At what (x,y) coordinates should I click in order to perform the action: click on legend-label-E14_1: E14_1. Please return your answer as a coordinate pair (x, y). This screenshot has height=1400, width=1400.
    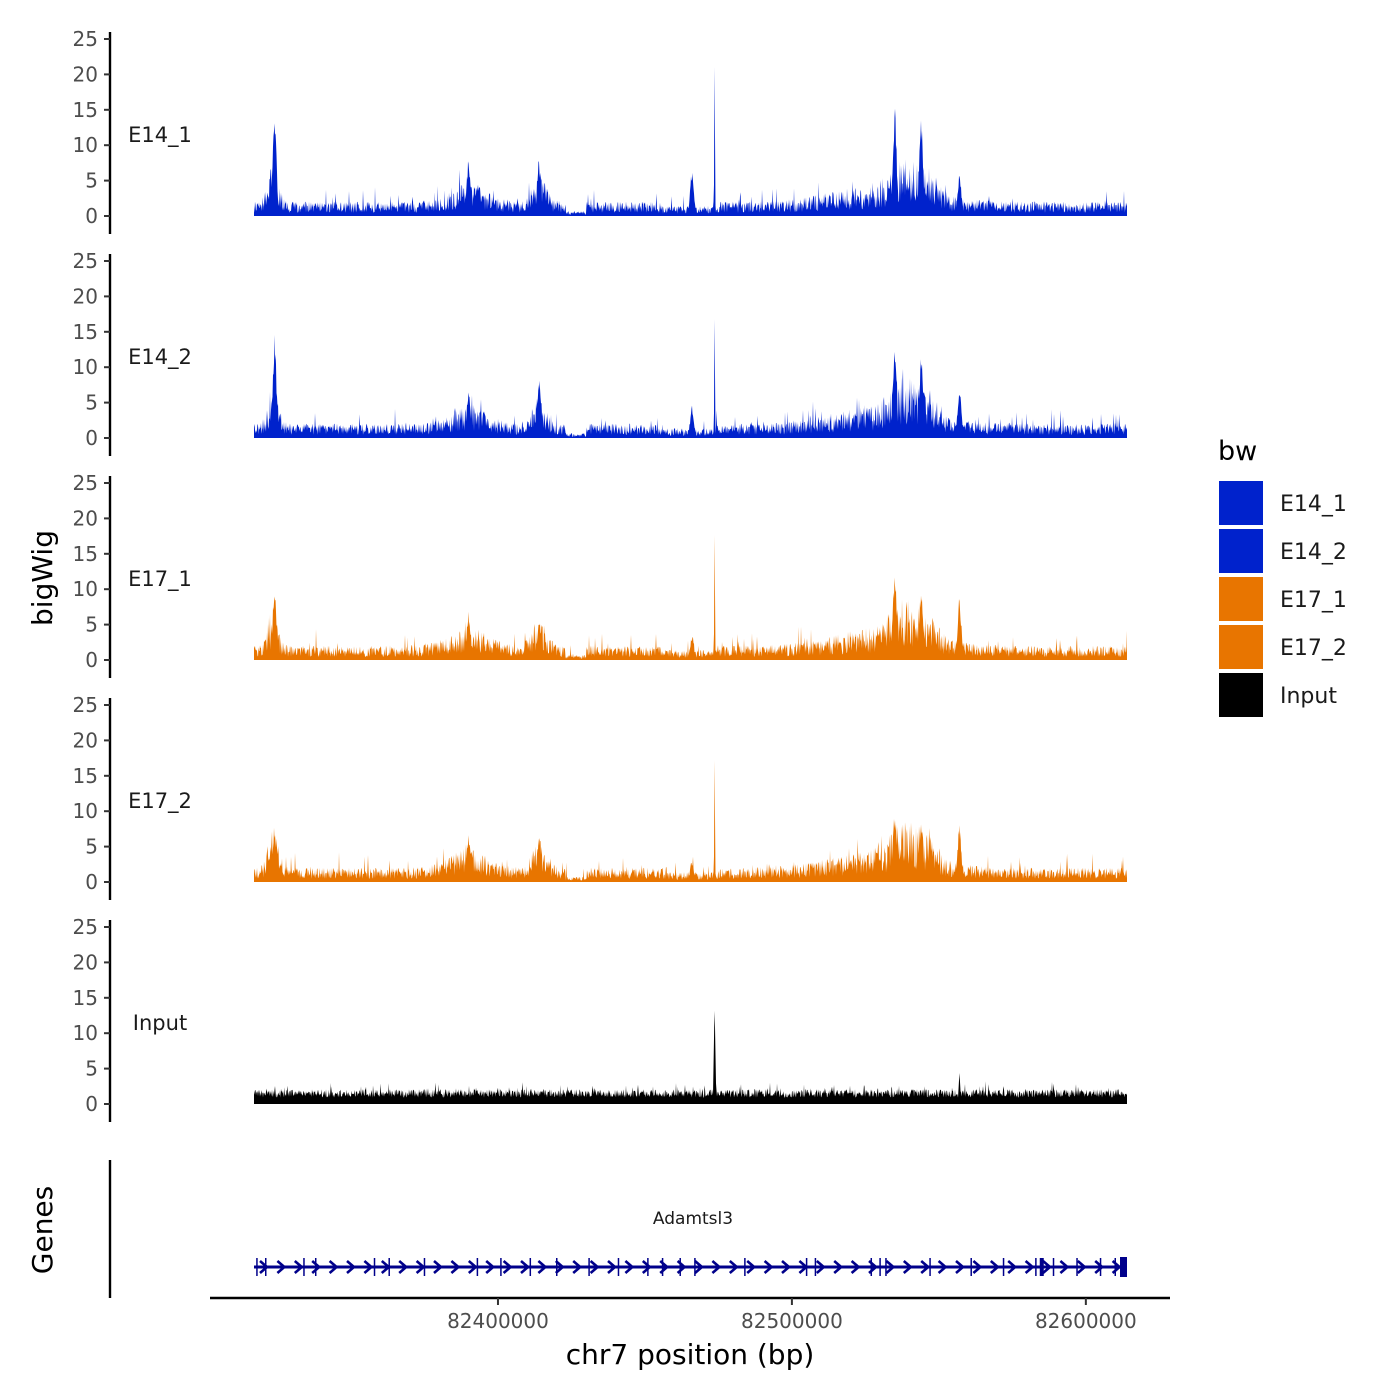
    Looking at the image, I should click on (1313, 504).